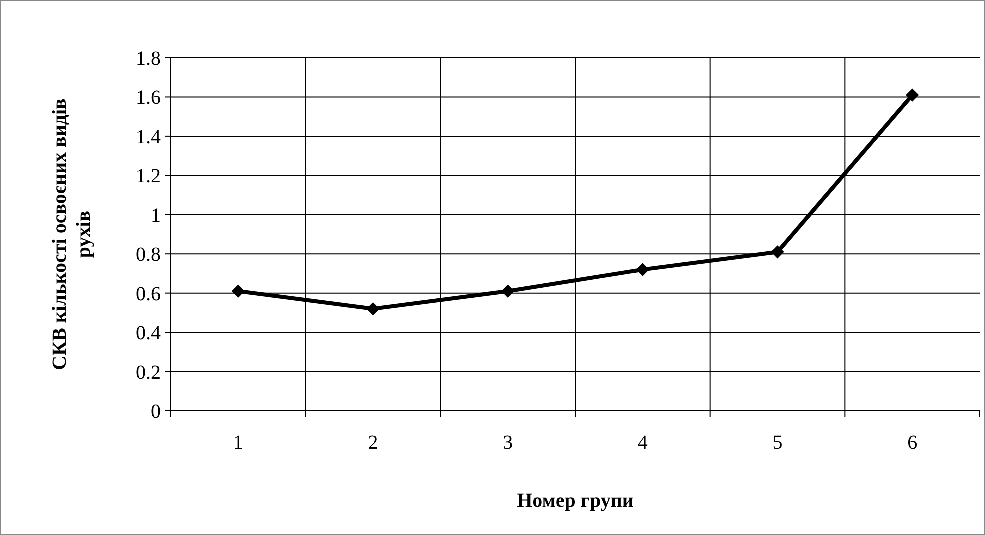 The width and height of the screenshot is (985, 535). Describe the element at coordinates (72, 234) in the screenshot. I see `y-axis-title: СКВ кількості освоєних видів рухів` at that location.